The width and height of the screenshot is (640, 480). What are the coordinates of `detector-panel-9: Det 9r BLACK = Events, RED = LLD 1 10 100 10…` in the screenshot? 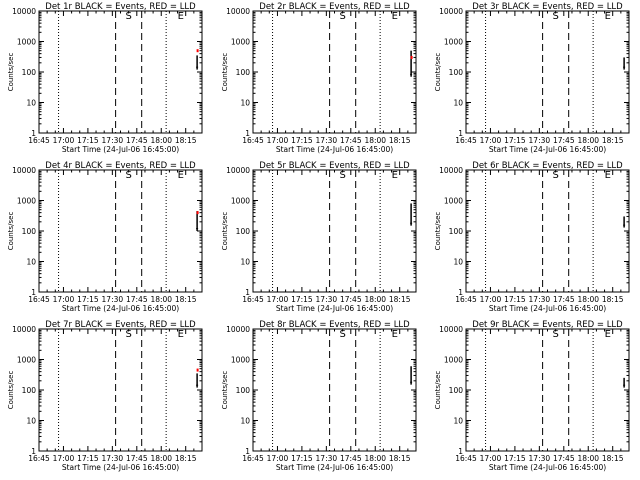 It's located at (532, 396).